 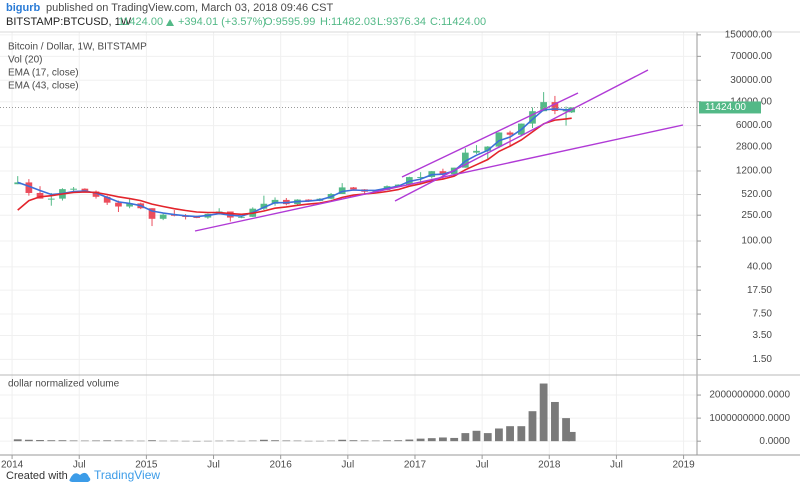 I want to click on indicator-label: Vol (20), so click(x=25, y=60).